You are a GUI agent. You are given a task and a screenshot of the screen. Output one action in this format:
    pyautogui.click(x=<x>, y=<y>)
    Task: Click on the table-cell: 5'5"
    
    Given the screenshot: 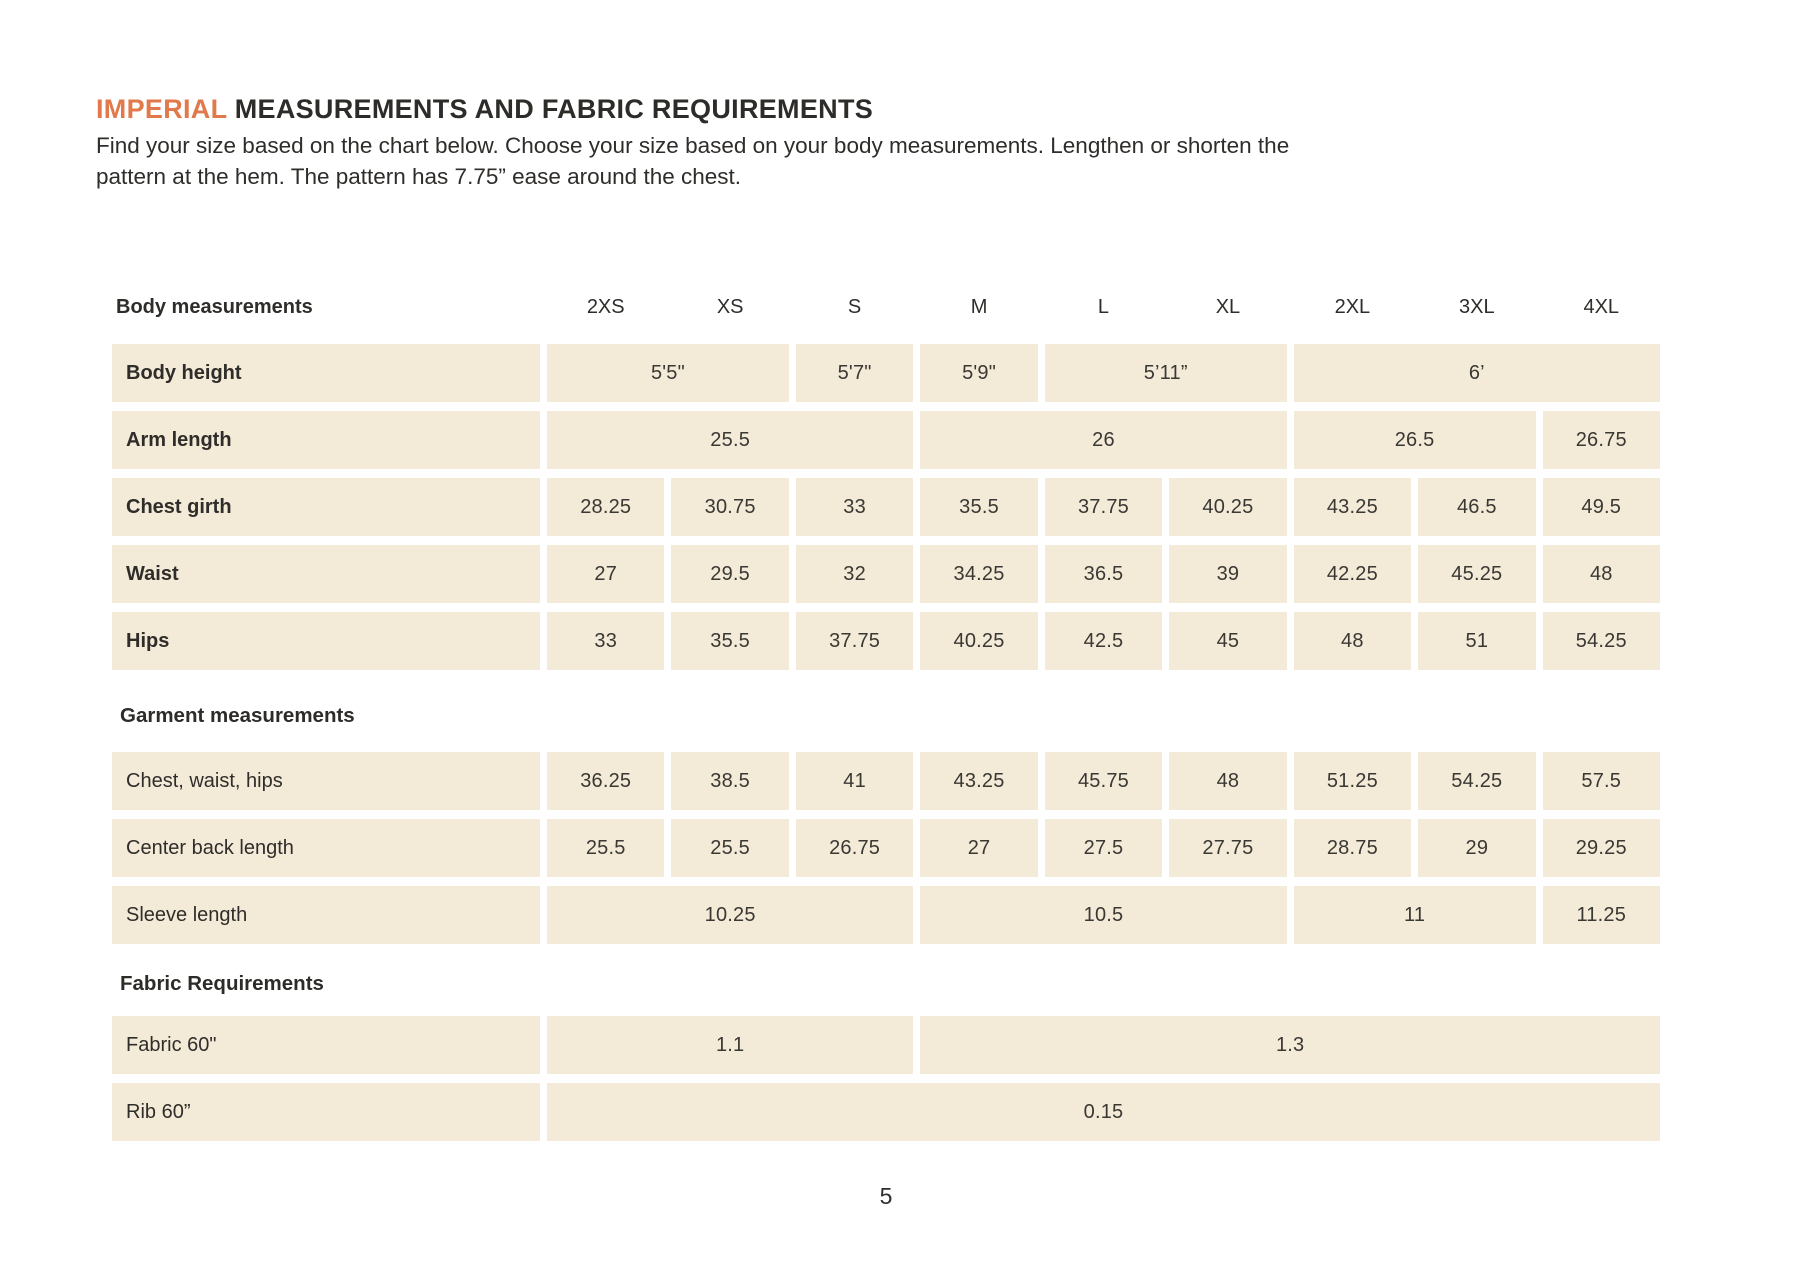 What is the action you would take?
    pyautogui.click(x=668, y=373)
    